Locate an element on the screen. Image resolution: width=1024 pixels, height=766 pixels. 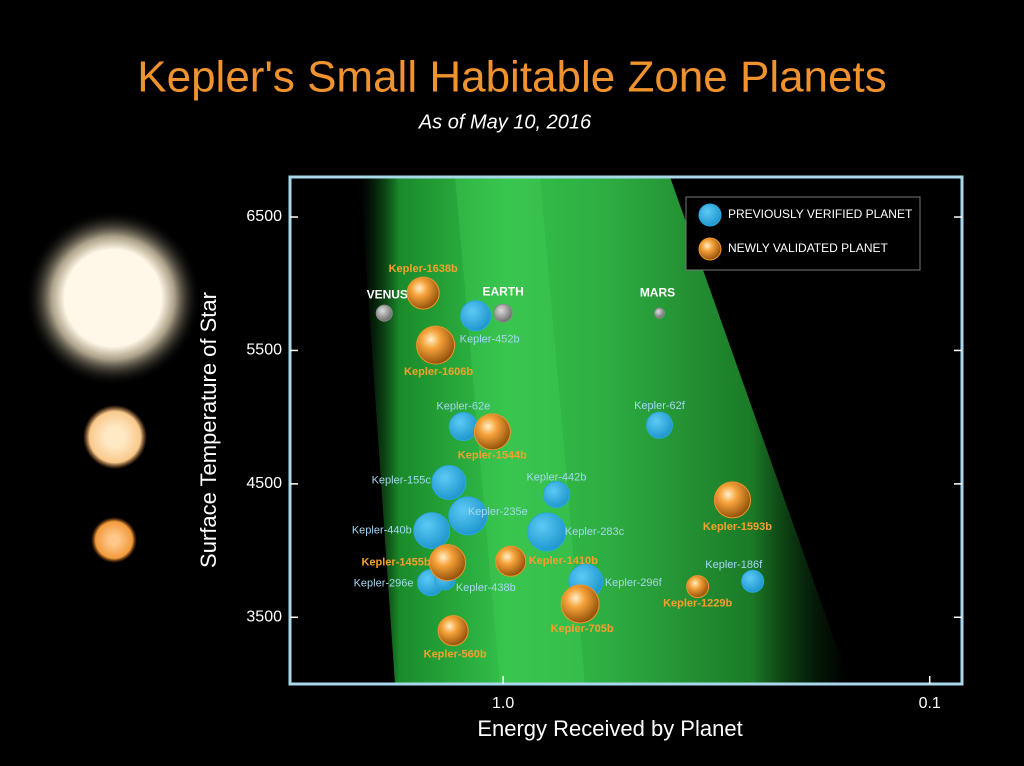
y-tick-label: 3500 is located at coordinates (264, 617).